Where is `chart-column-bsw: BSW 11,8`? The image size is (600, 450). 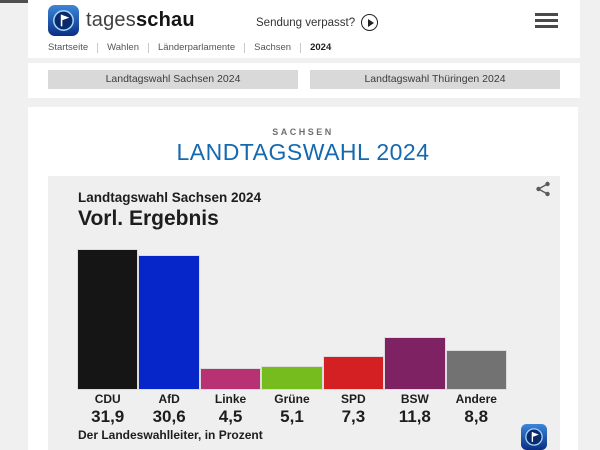
chart-column-bsw: BSW 11,8 is located at coordinates (415, 337).